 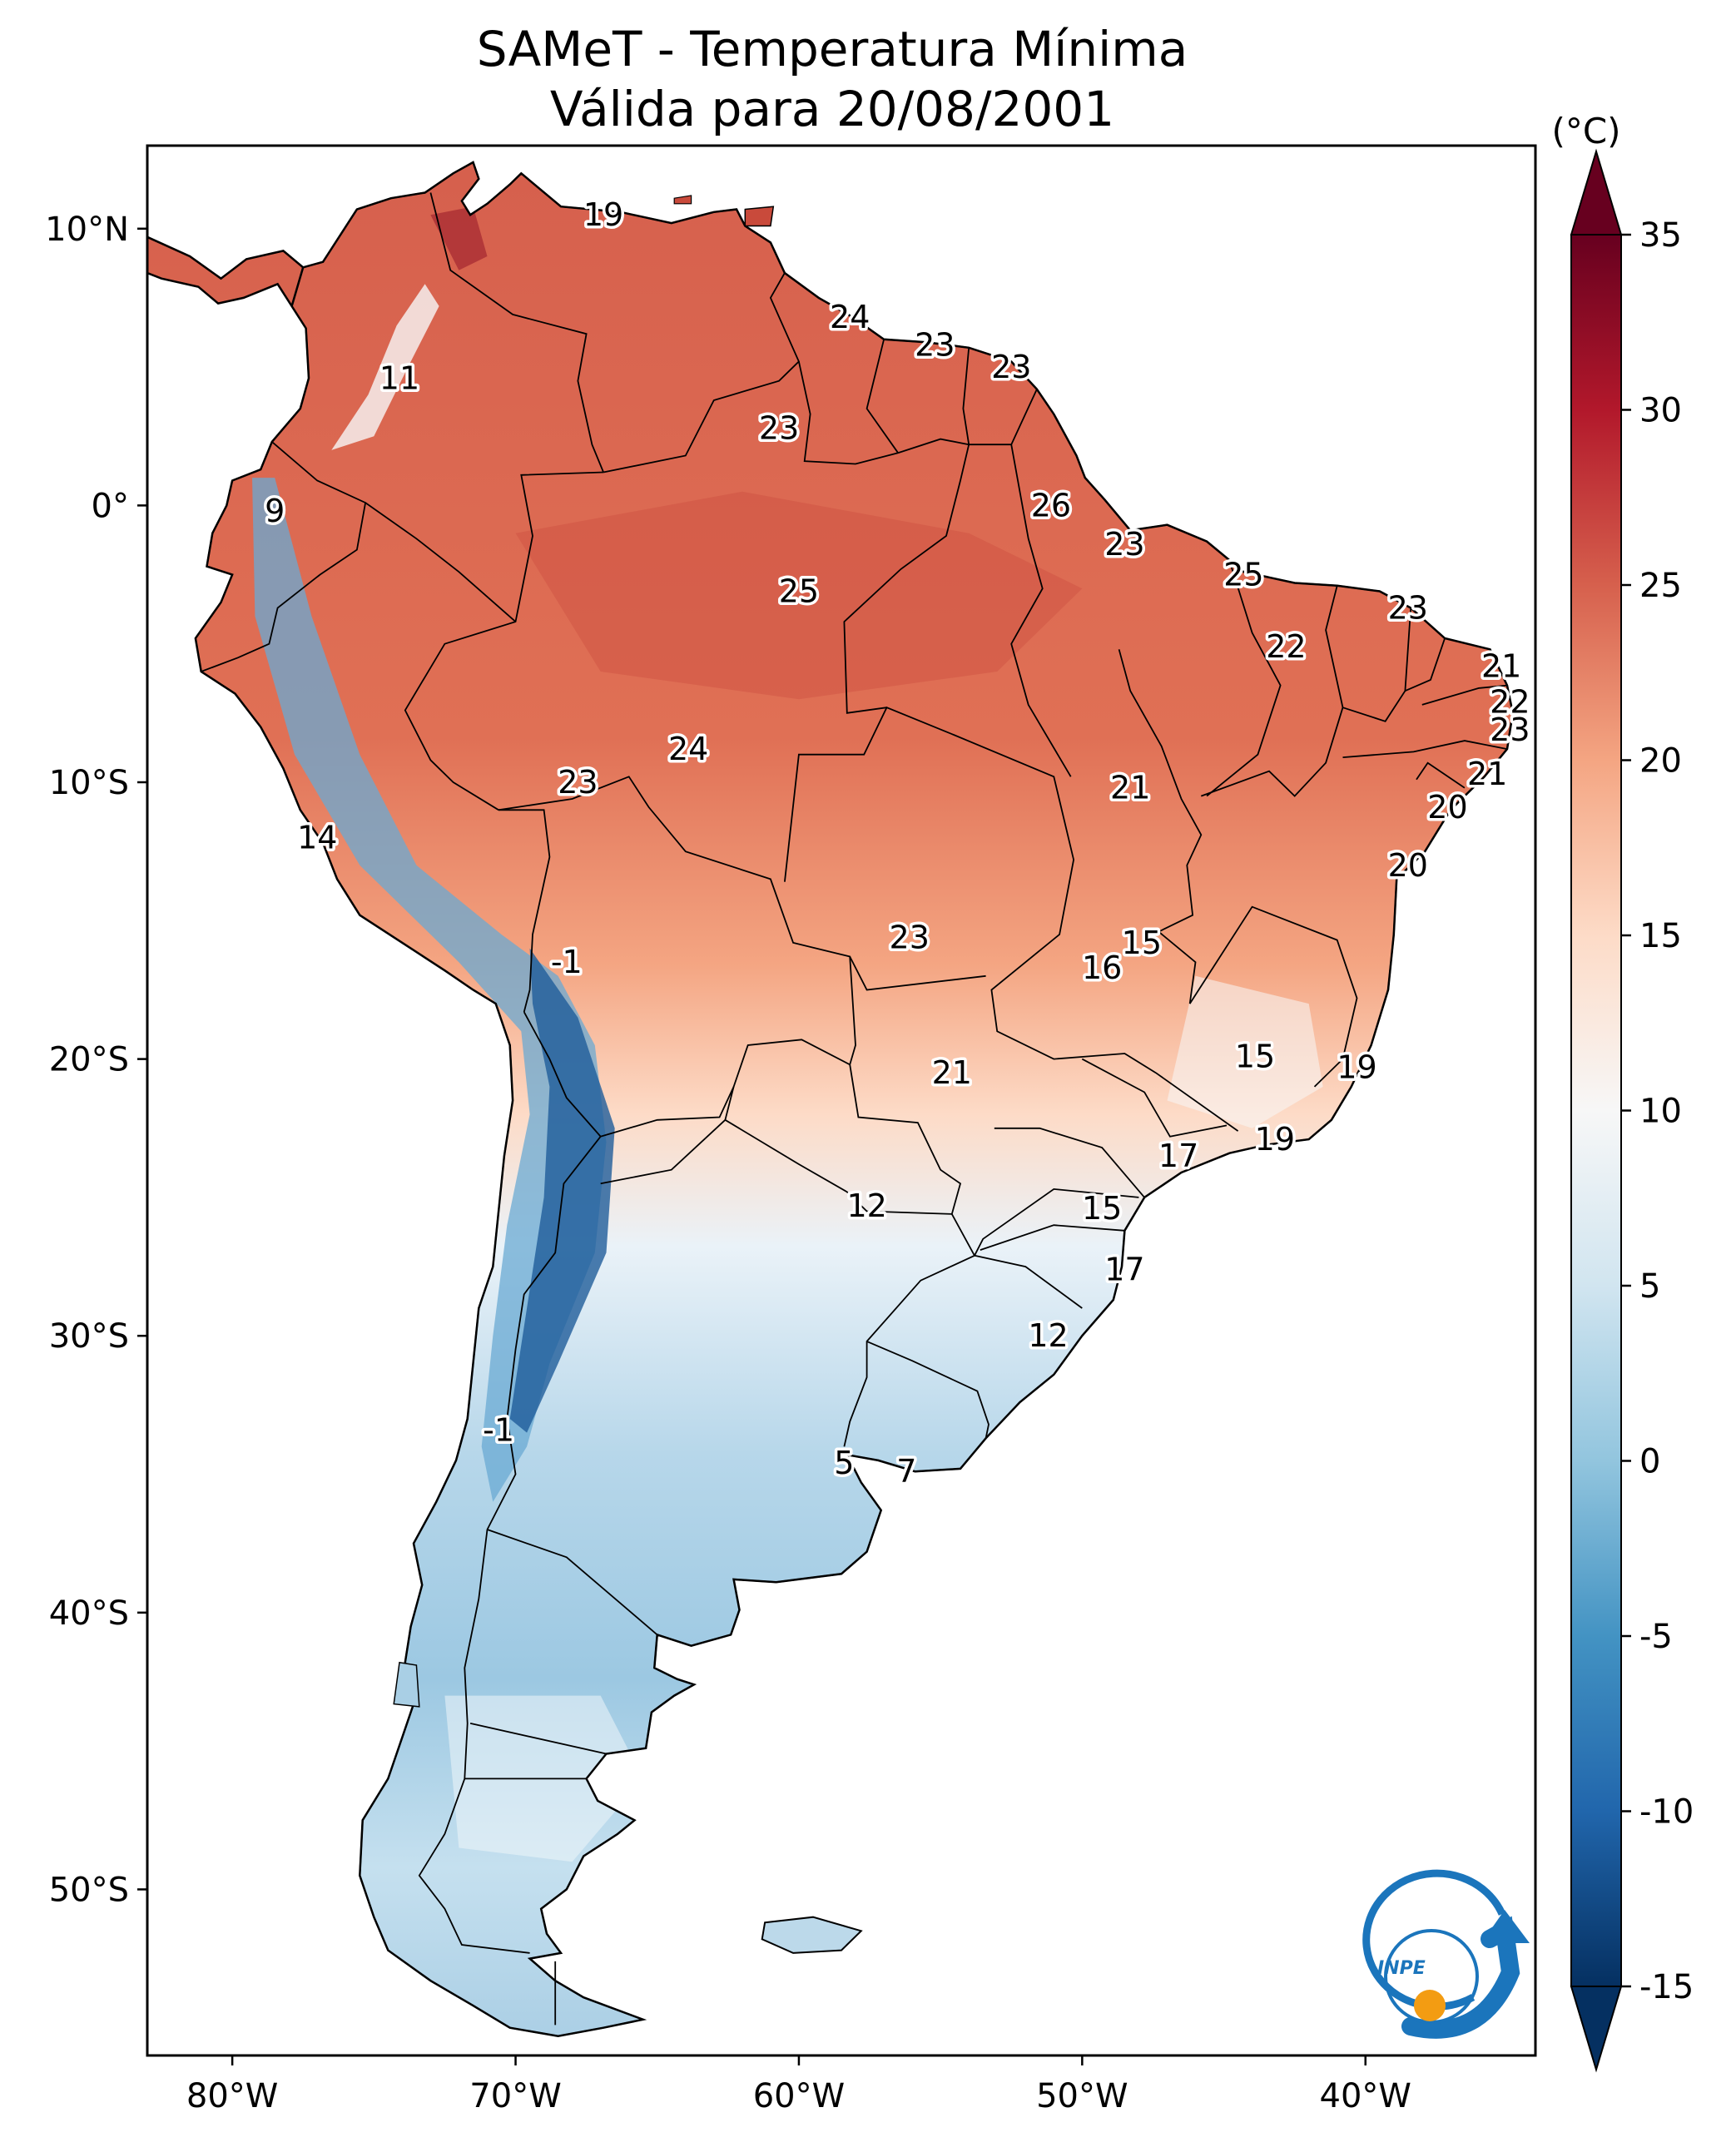 I want to click on colorbar-tick-label: -15, so click(x=1667, y=1987).